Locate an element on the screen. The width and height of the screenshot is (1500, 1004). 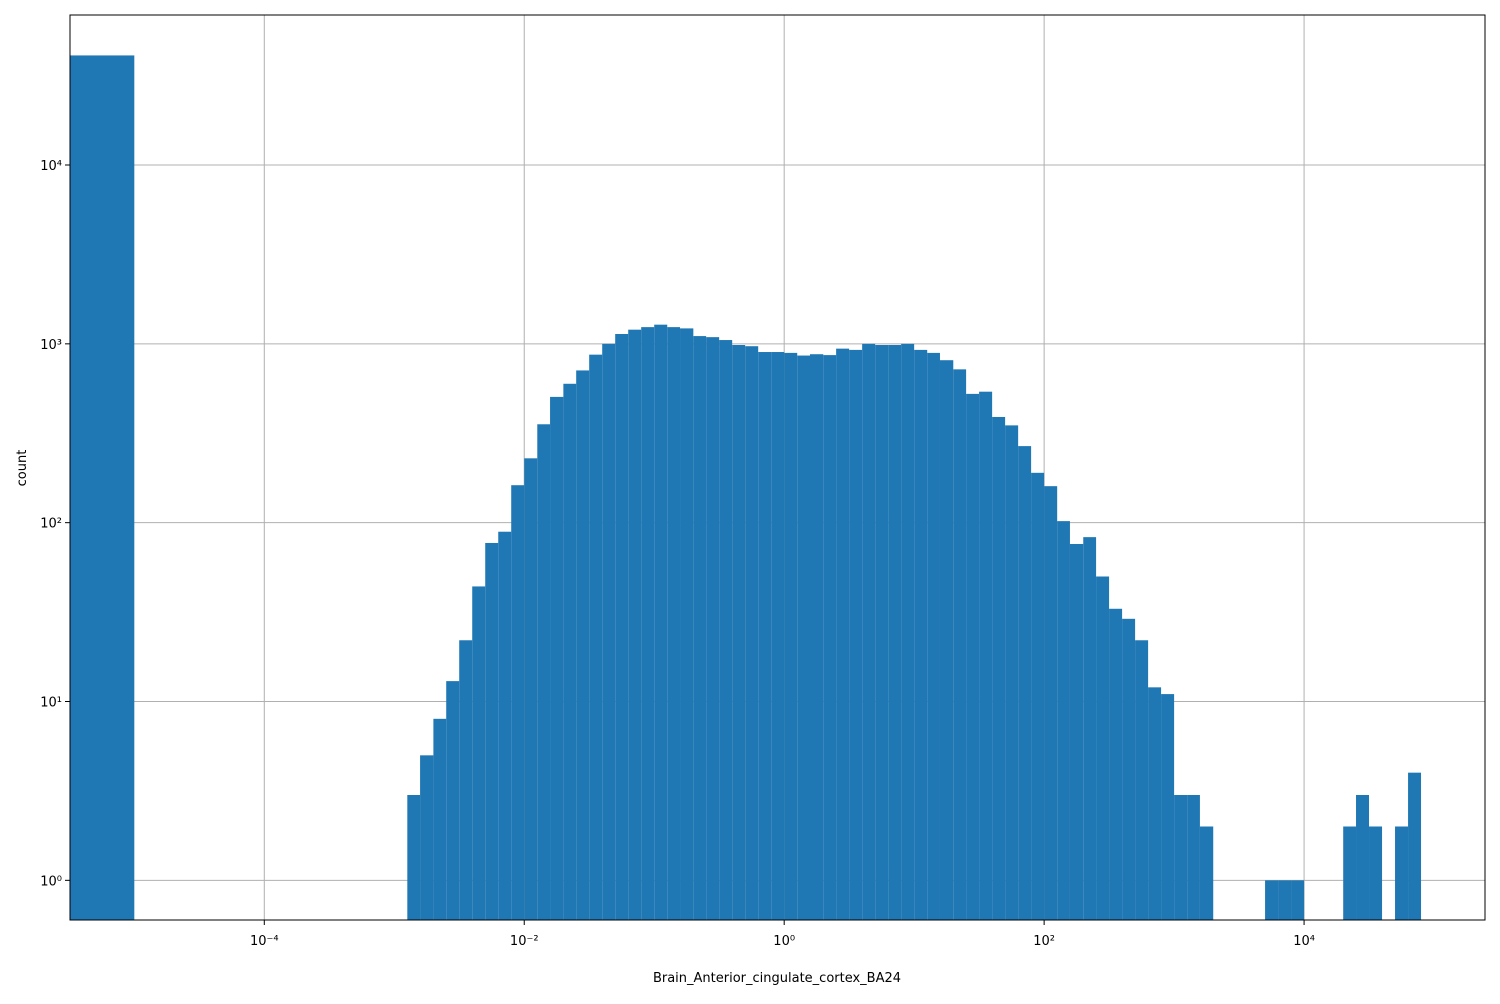
y-tick-label: 10¹ is located at coordinates (51, 702).